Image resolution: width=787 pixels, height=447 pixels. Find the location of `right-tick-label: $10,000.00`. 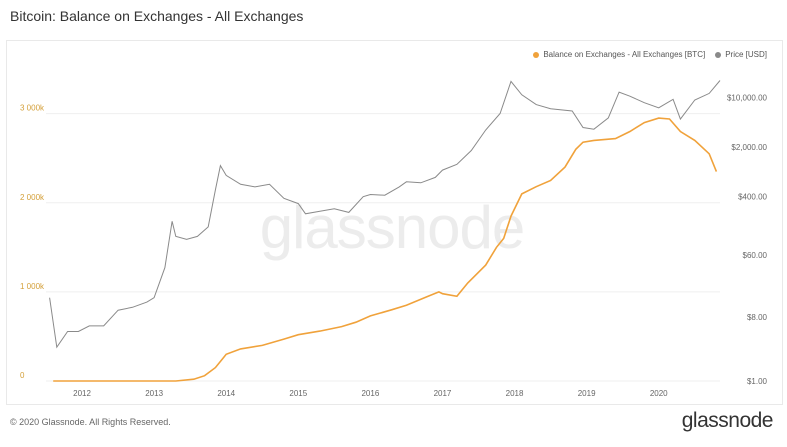

right-tick-label: $10,000.00 is located at coordinates (747, 98).